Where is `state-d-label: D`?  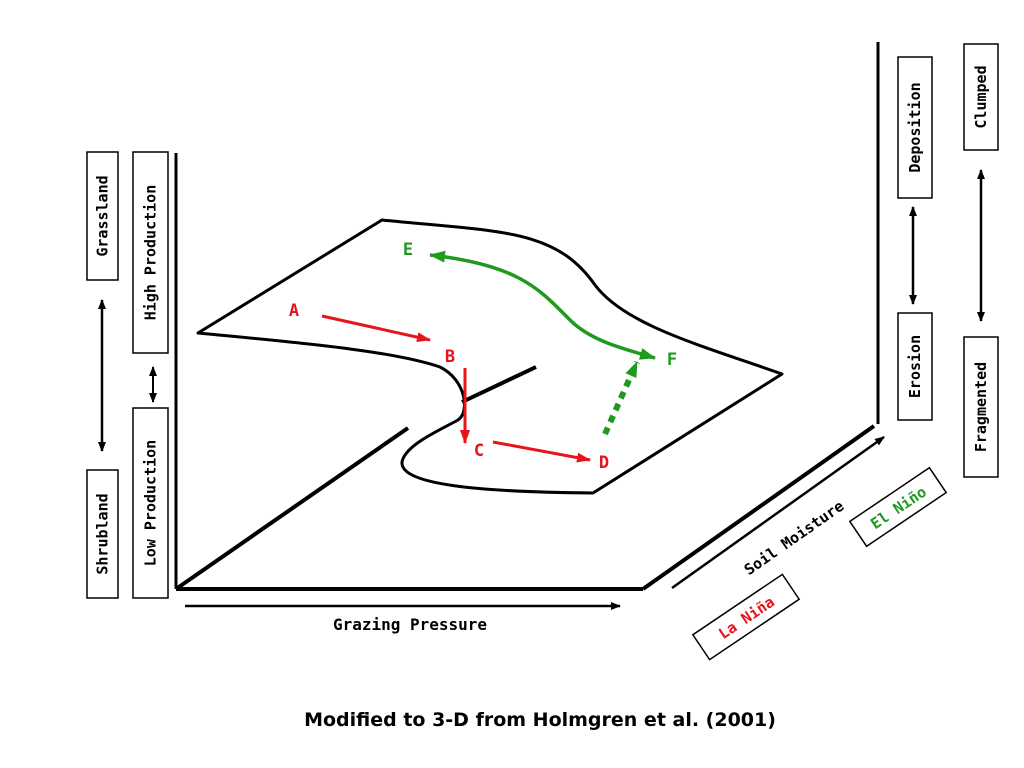 state-d-label: D is located at coordinates (604, 463).